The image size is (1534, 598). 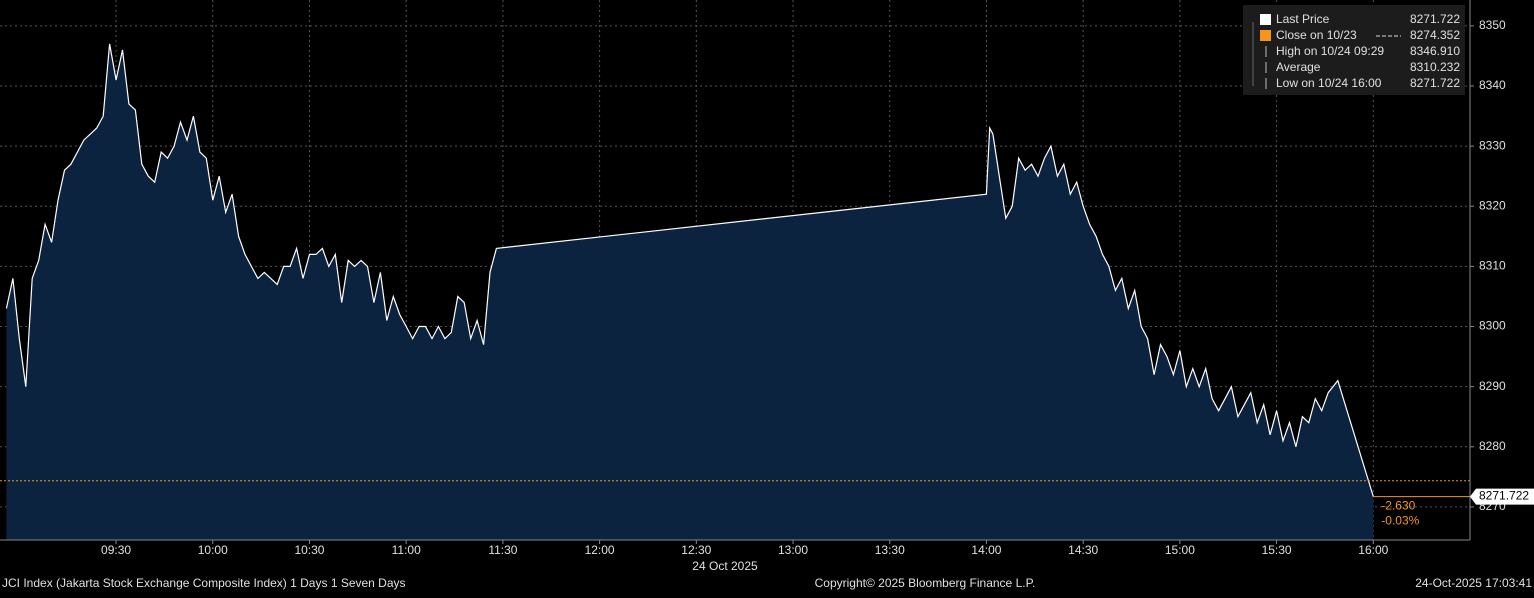 I want to click on legend-name: Low on 10/24 16:00, so click(x=1329, y=83).